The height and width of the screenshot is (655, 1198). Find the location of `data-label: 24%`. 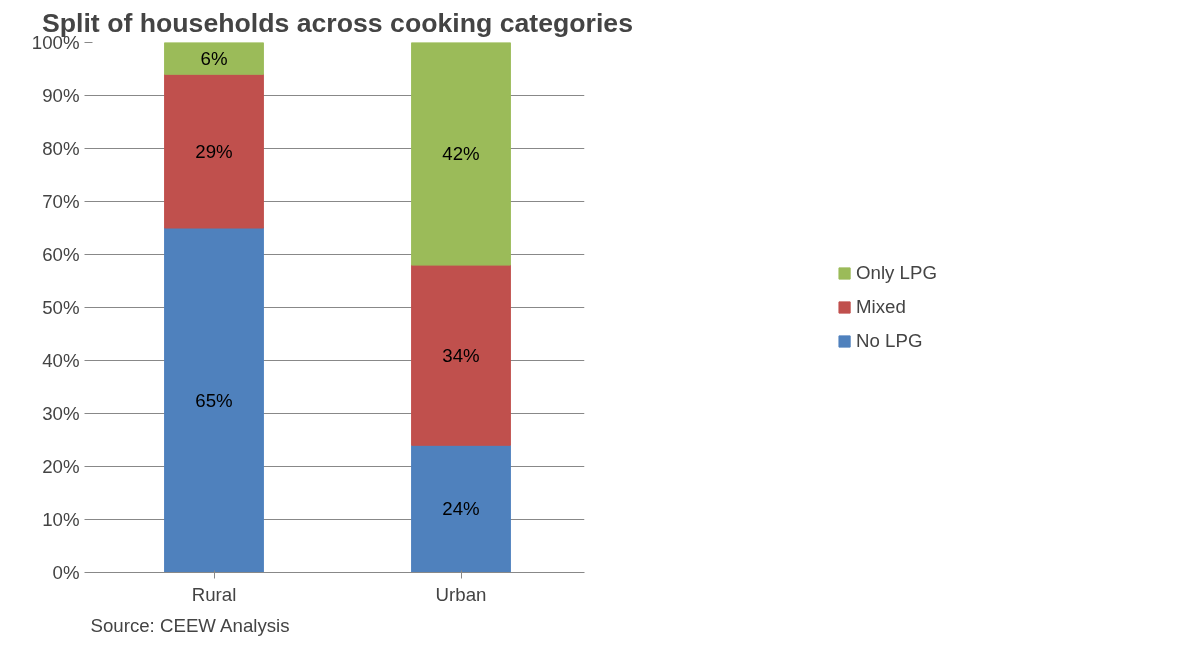

data-label: 24% is located at coordinates (461, 509).